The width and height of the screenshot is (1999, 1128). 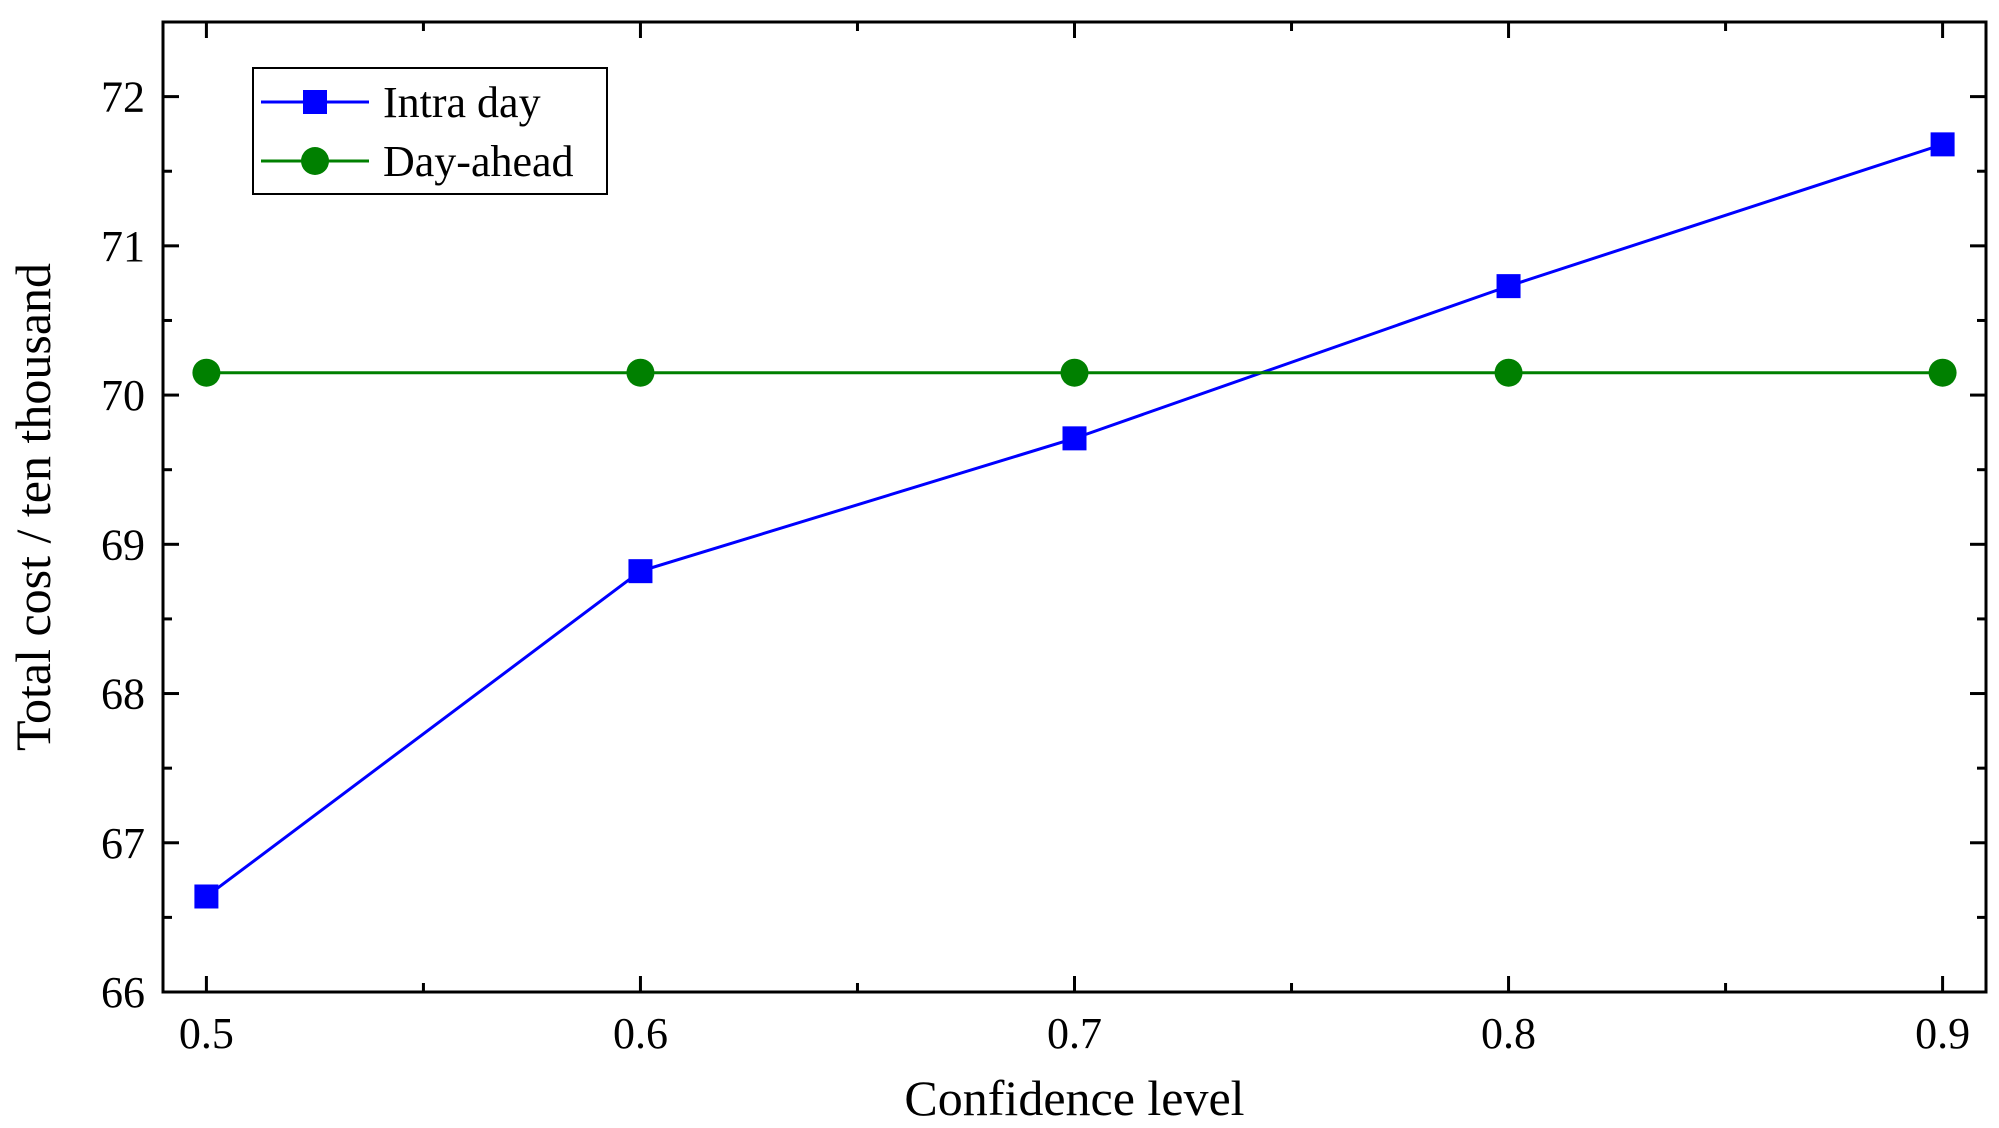 What do you see at coordinates (123, 246) in the screenshot?
I see `y-tick-label: 71` at bounding box center [123, 246].